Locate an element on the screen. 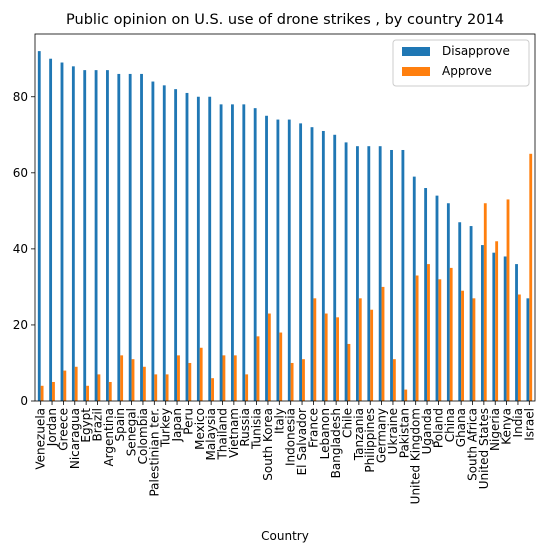  x-tick-label: Indonesia is located at coordinates (291, 437).